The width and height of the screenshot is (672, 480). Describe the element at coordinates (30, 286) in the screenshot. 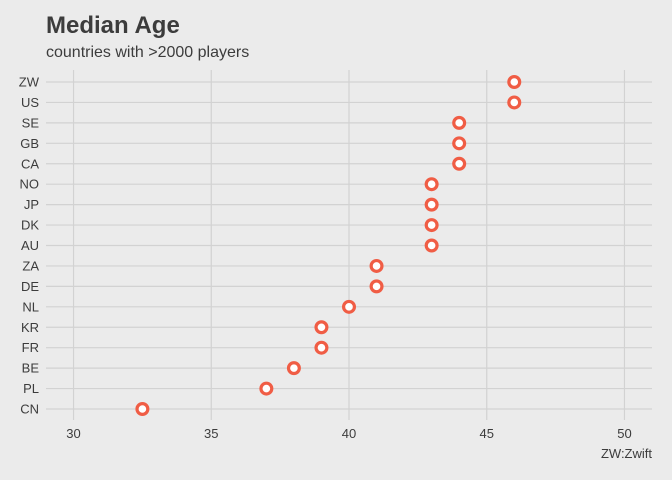

I see `y-tick-label: DE` at that location.